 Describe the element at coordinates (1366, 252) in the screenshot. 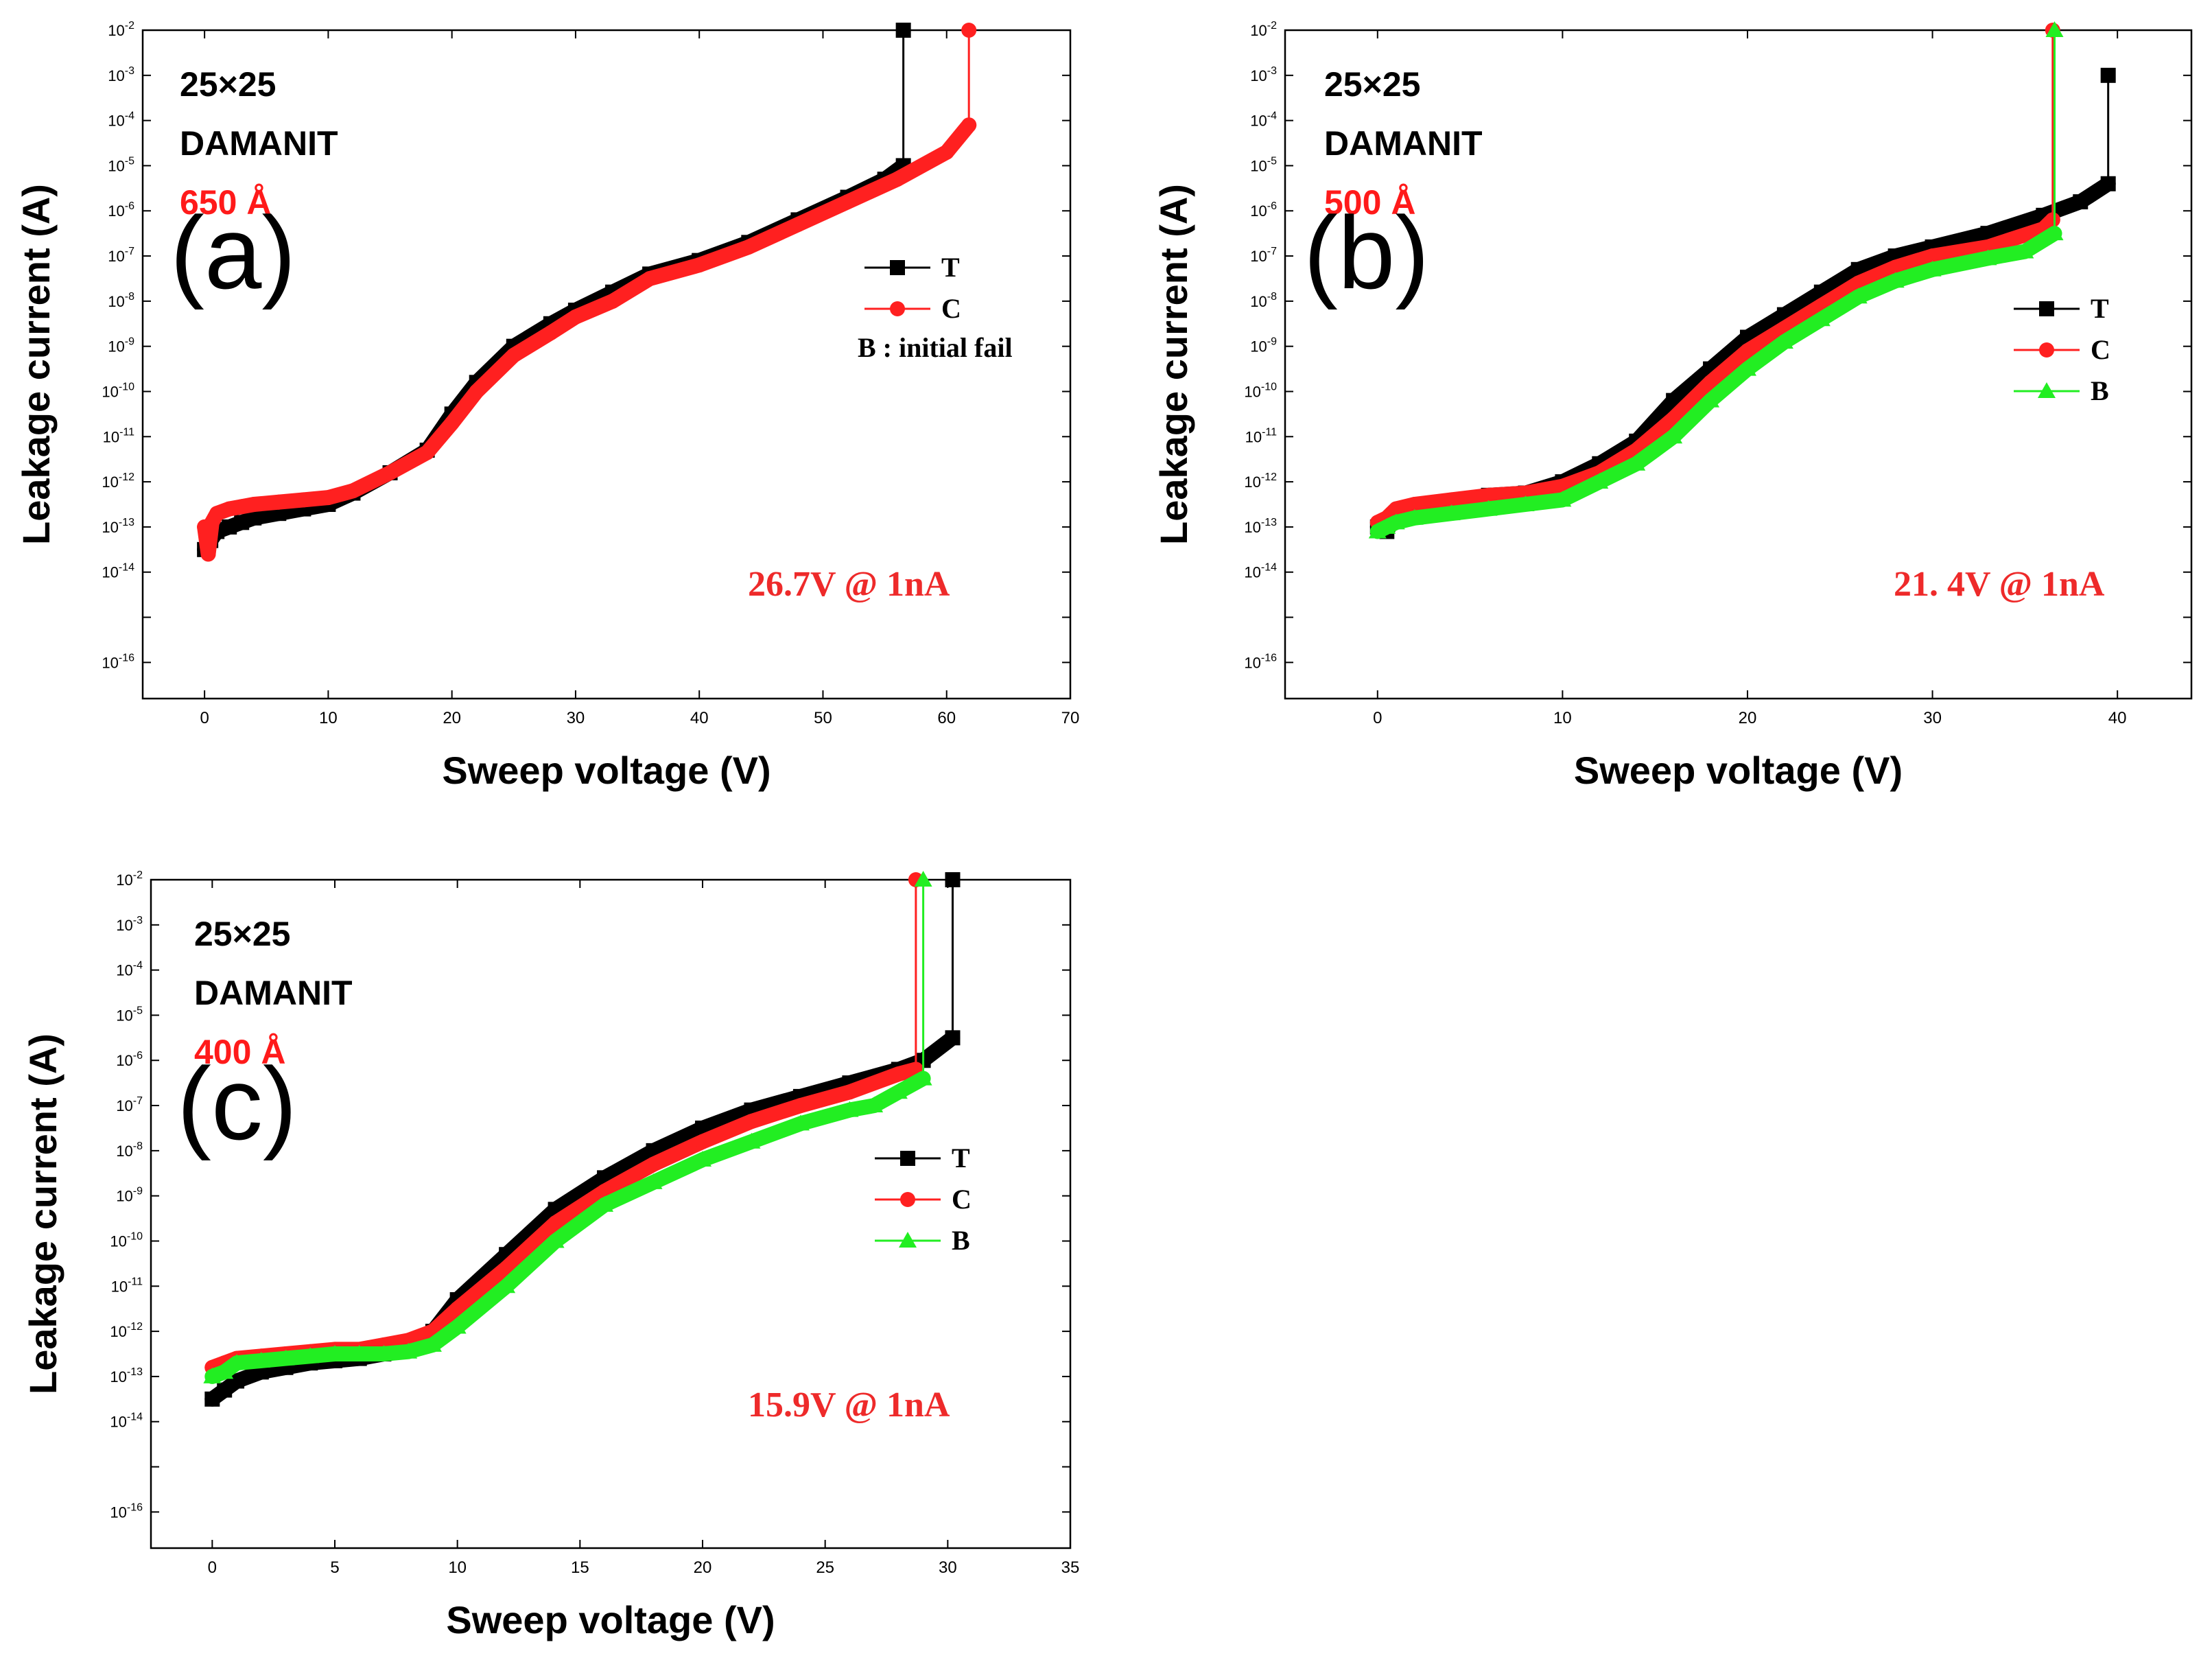

I see `panel-letter: (b)` at that location.